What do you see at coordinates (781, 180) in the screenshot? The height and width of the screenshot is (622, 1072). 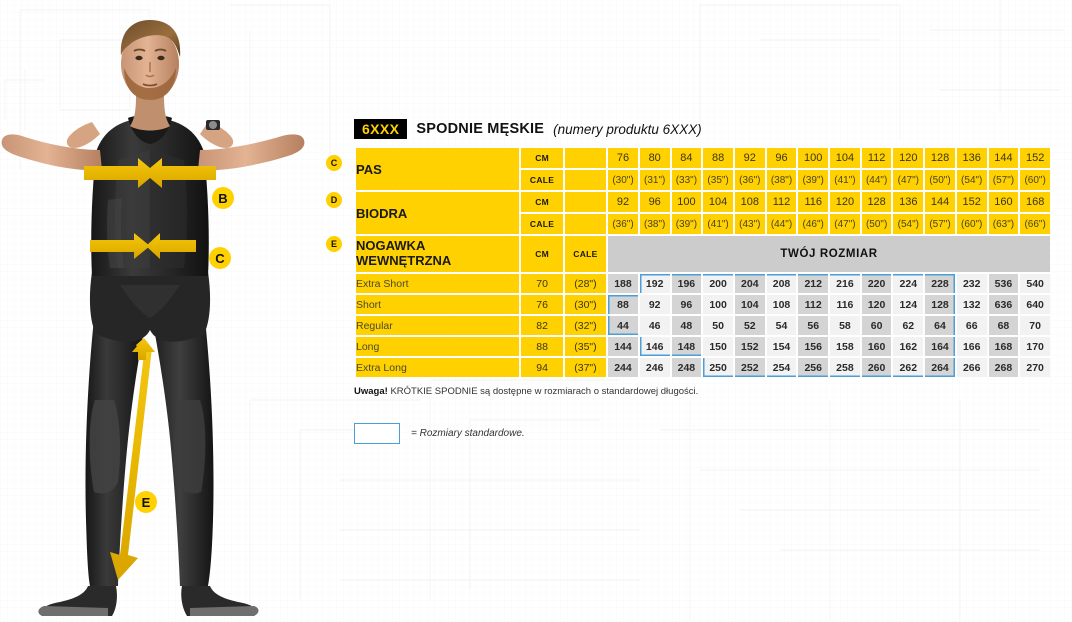 I see `value-cell: (38")` at bounding box center [781, 180].